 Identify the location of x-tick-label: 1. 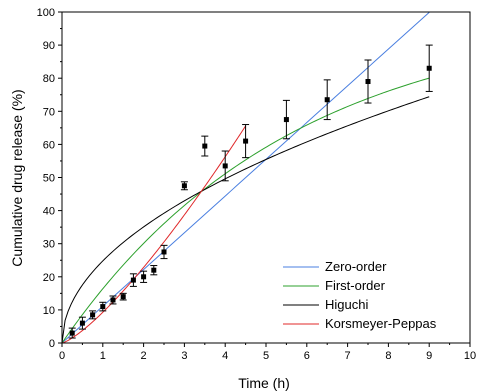
(103, 356).